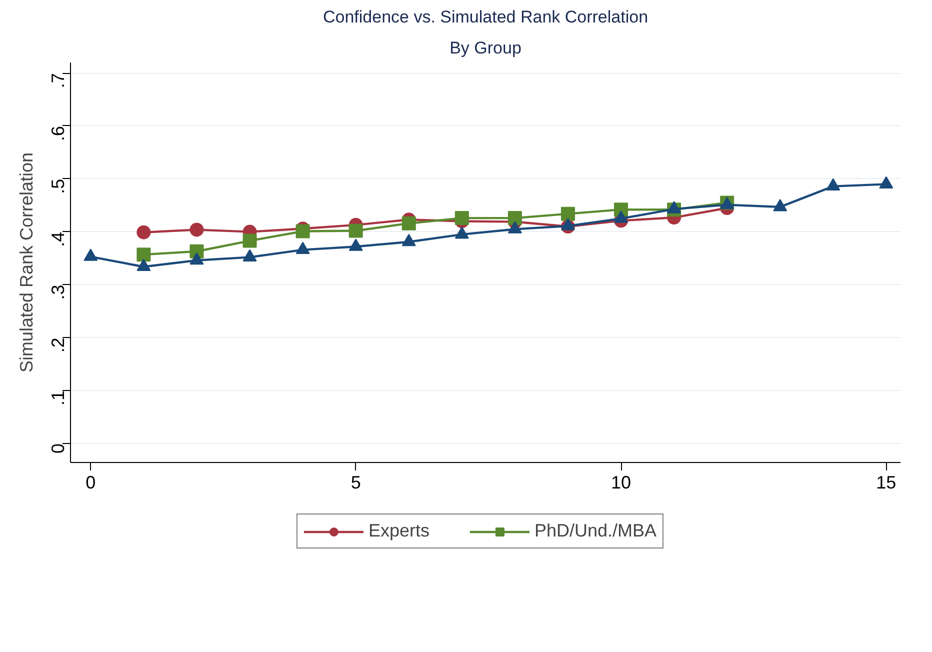  Describe the element at coordinates (399, 531) in the screenshot. I see `legend-label: Experts` at that location.